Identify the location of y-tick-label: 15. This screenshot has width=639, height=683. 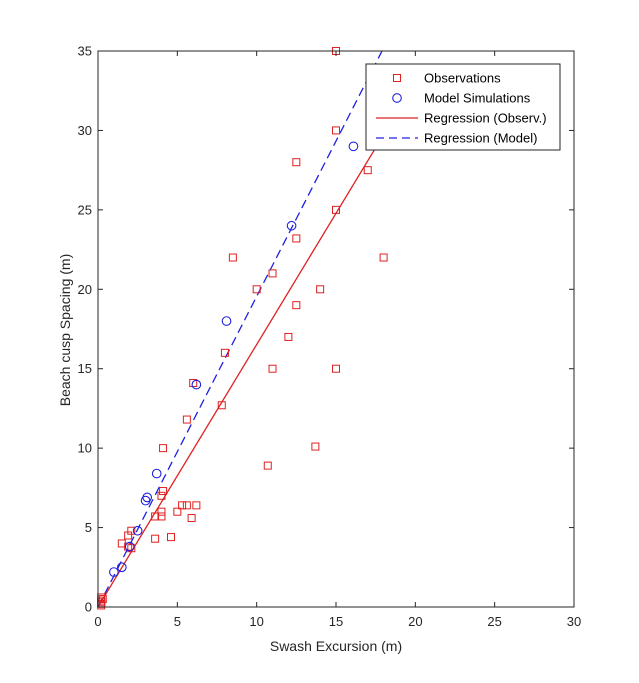
(85, 368).